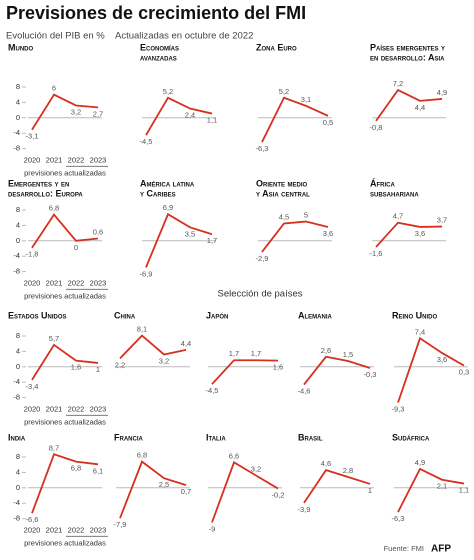 The image size is (474, 560). What do you see at coordinates (282, 183) in the screenshot?
I see `panel-title: Oriente medio` at bounding box center [282, 183].